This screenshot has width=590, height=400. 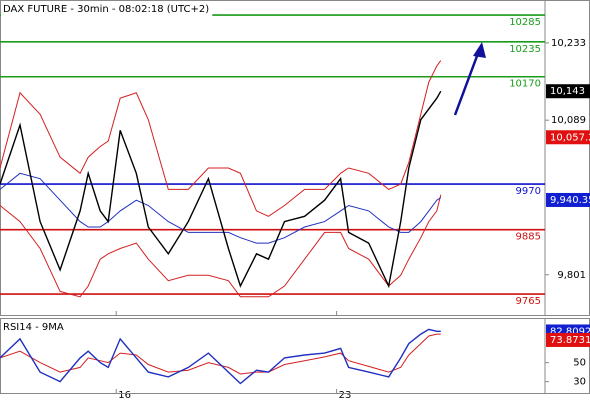 I want to click on y-tick-label: 50, so click(x=579, y=363).